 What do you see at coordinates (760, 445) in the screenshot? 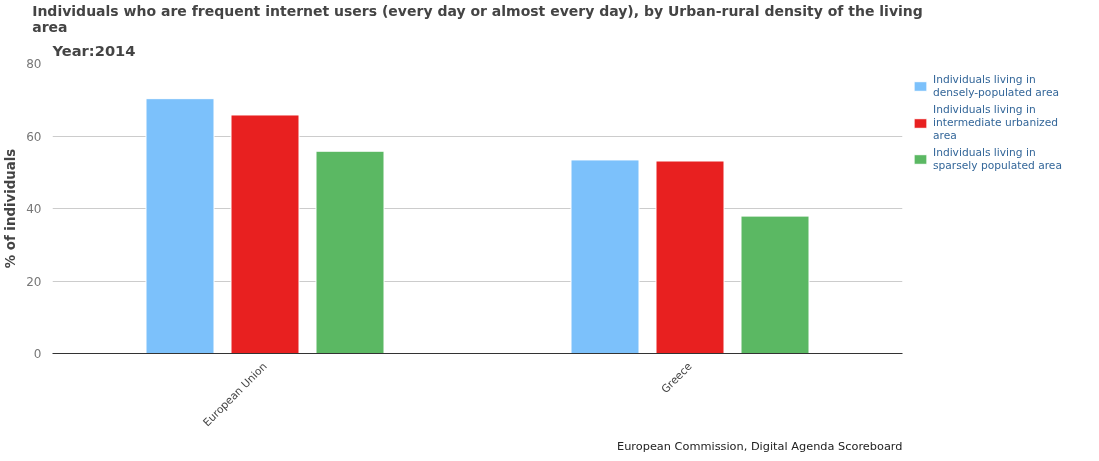
I see `text: European Commission, Digital Agenda Scoreboard` at bounding box center [760, 445].